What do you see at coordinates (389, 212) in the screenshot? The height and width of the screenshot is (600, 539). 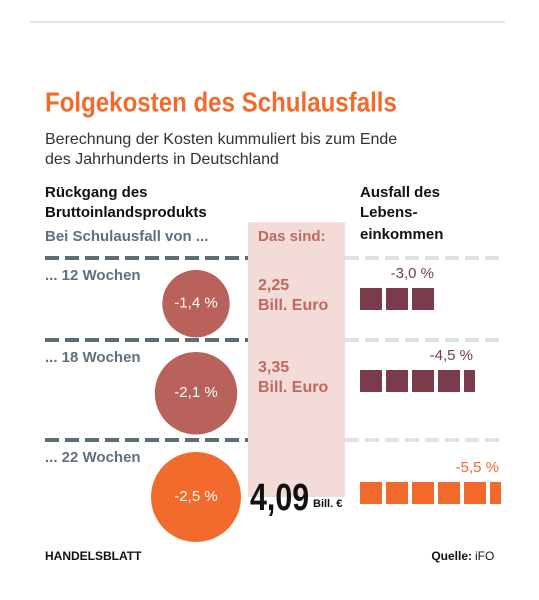 I see `header: Lebens-` at bounding box center [389, 212].